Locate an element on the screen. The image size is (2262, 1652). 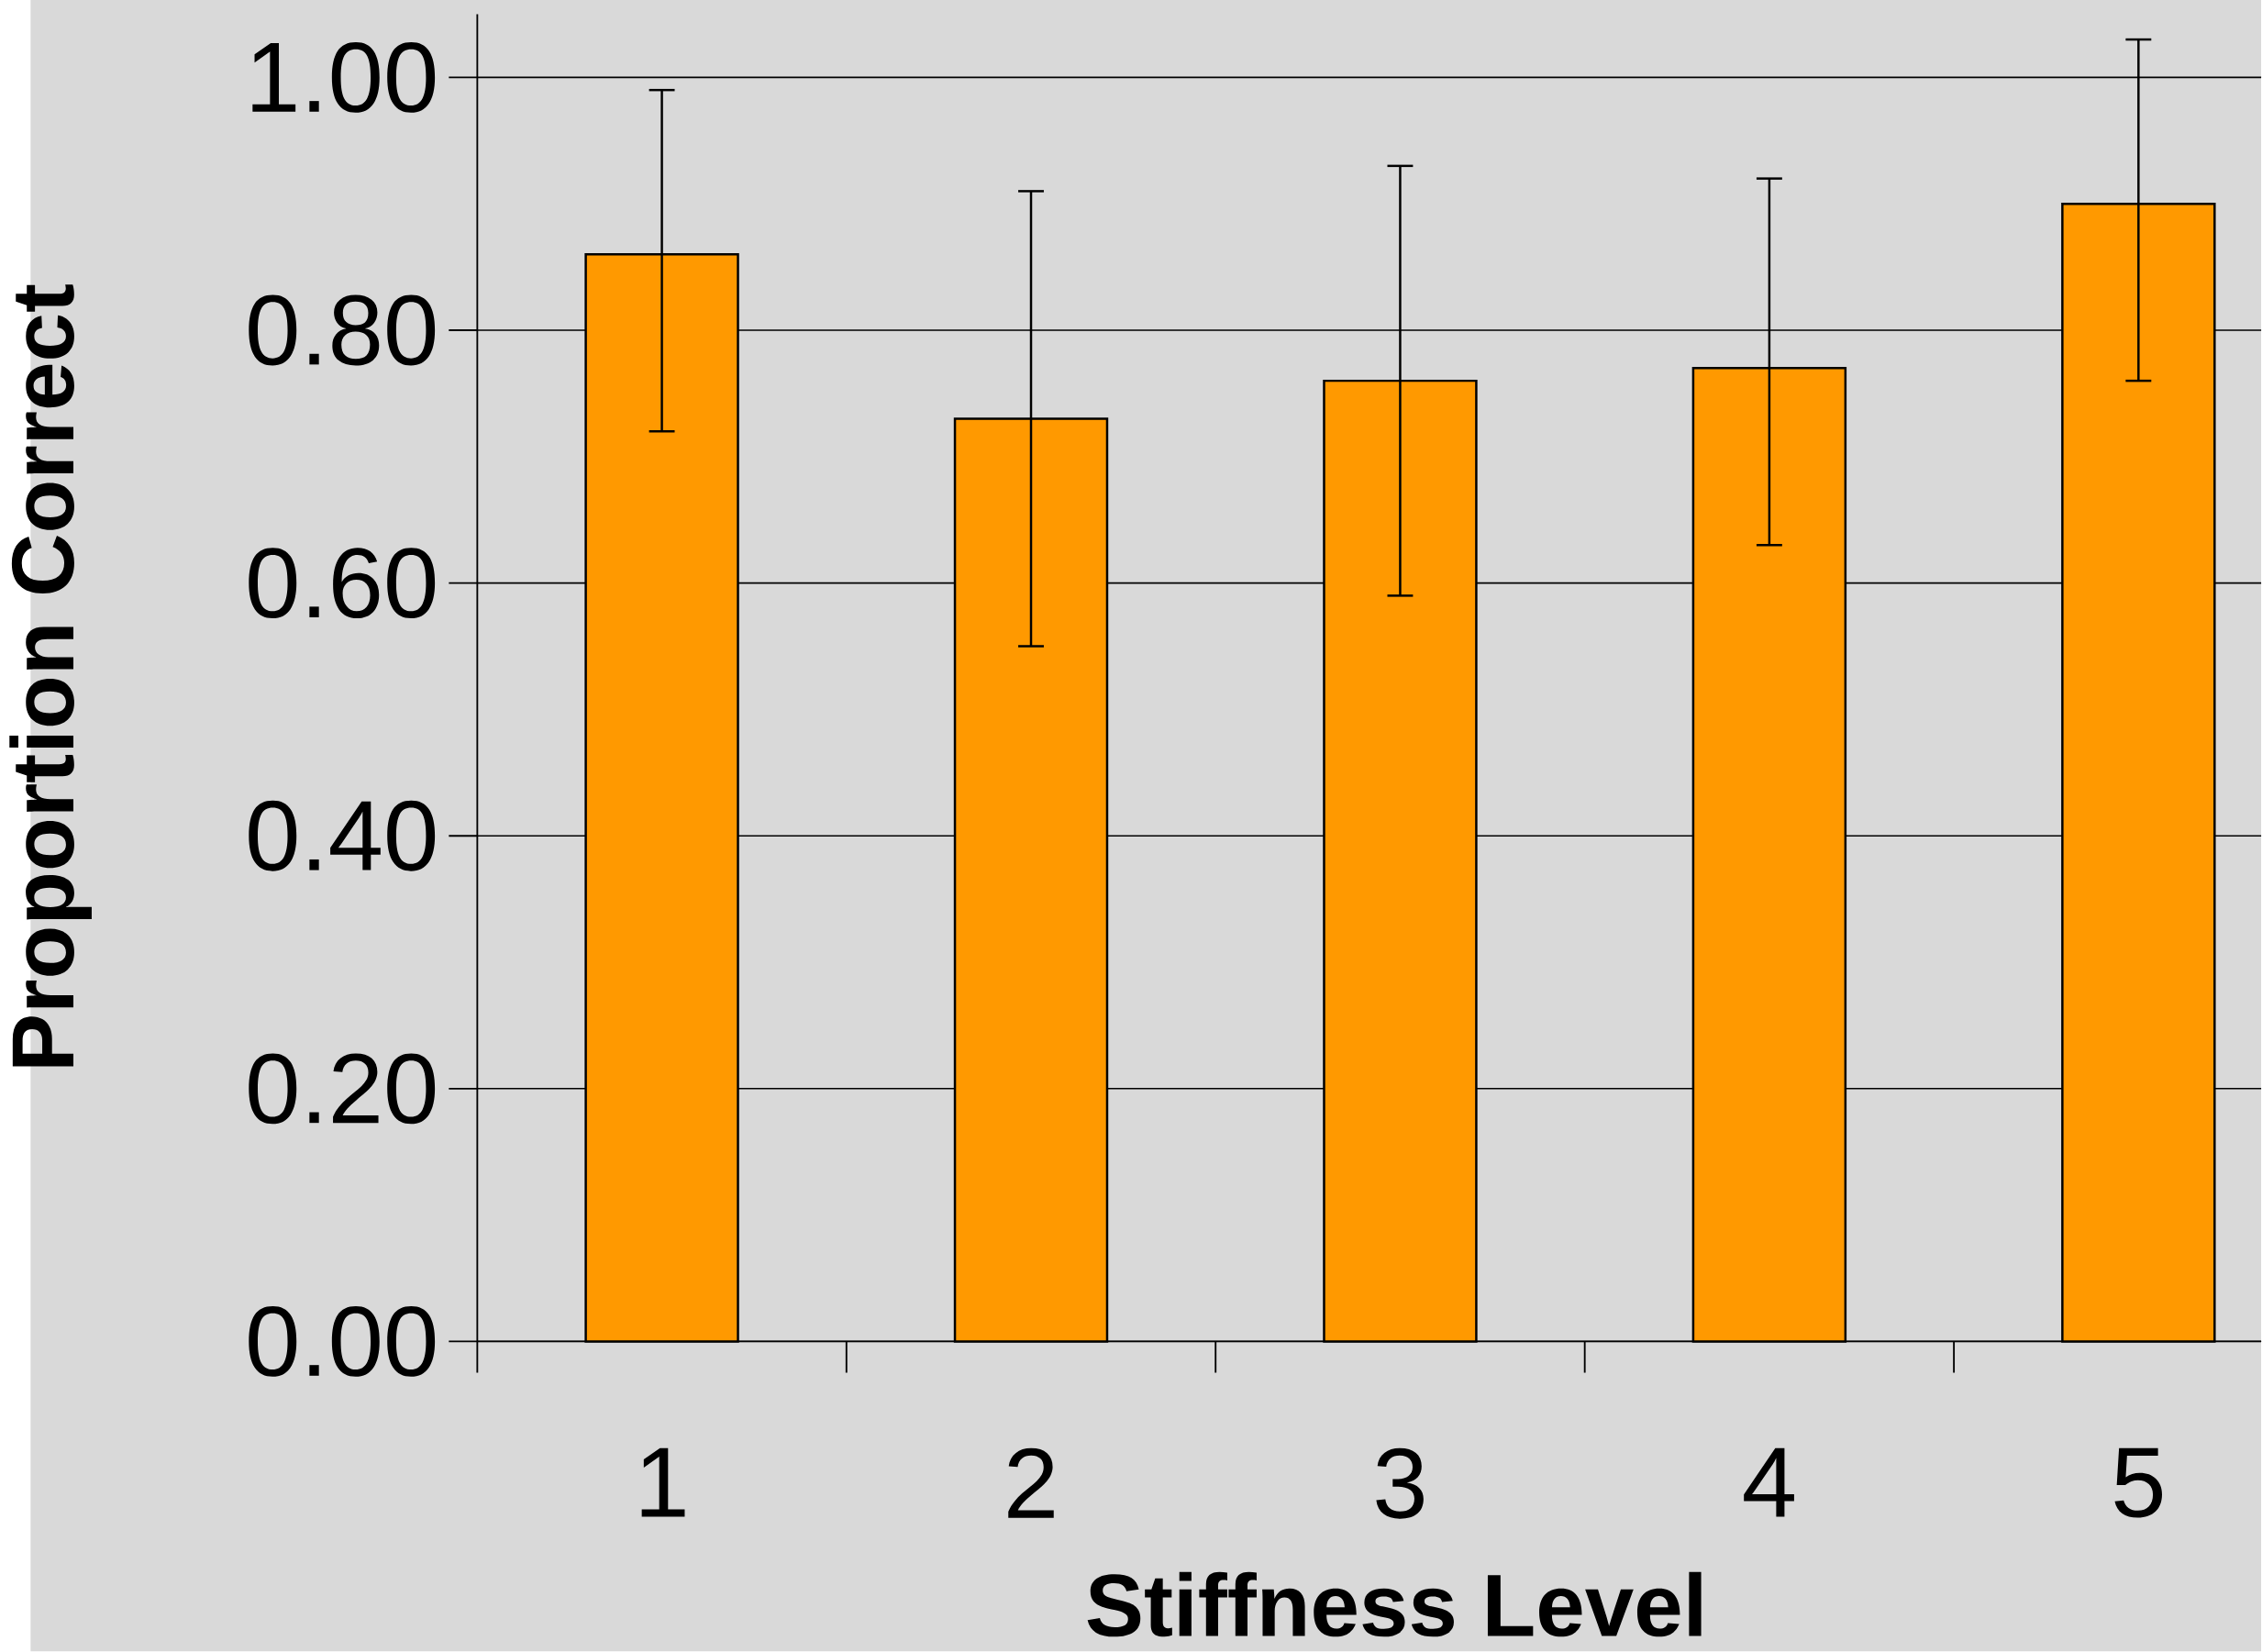
x-tick-label: 2 is located at coordinates (1031, 1483).